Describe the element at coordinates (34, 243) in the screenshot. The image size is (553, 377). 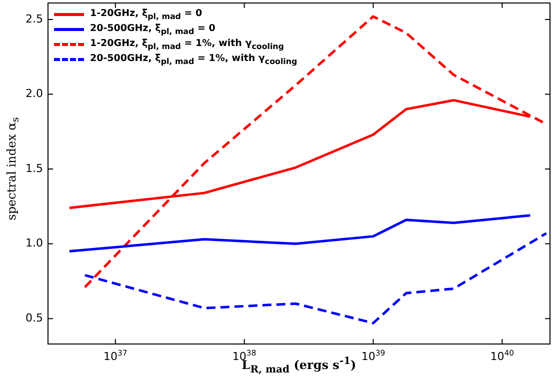
I see `y-tick-label: 1.0` at that location.